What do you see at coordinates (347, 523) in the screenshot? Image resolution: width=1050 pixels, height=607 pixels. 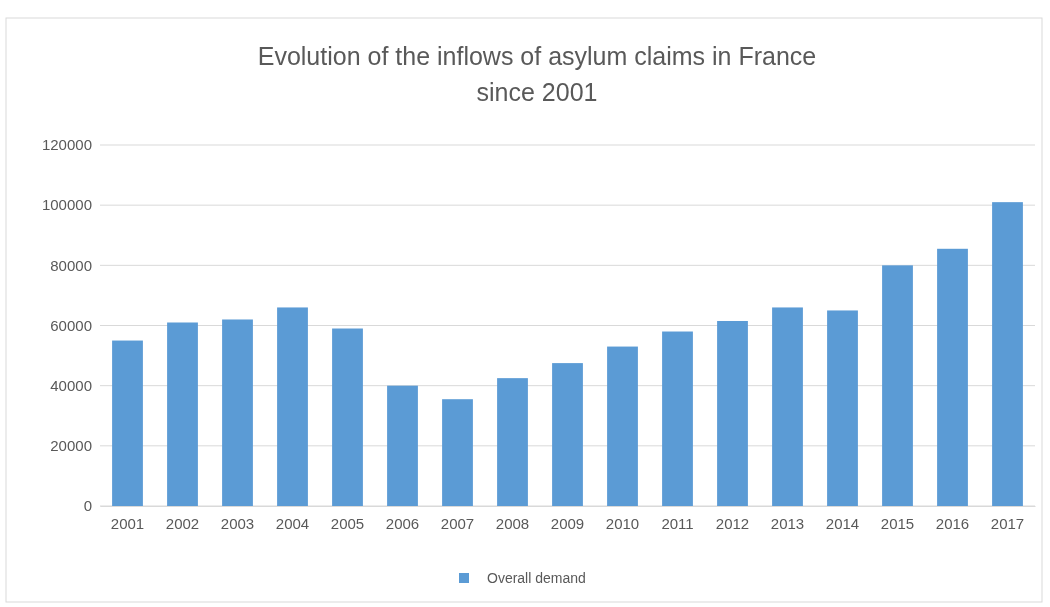 I see `x-tick-label: 2005` at bounding box center [347, 523].